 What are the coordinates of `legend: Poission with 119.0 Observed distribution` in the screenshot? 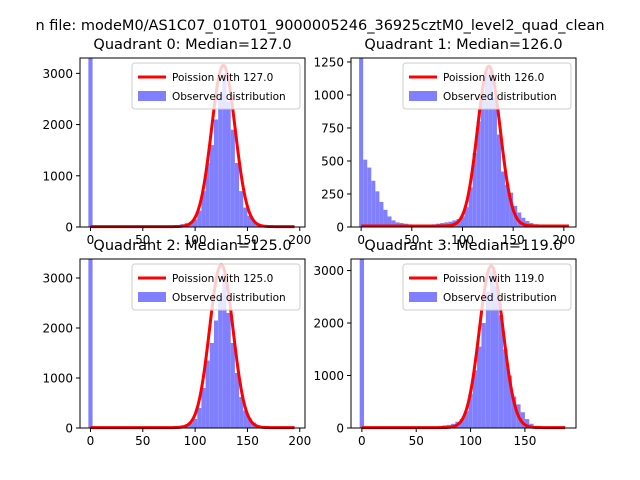 It's located at (487, 287).